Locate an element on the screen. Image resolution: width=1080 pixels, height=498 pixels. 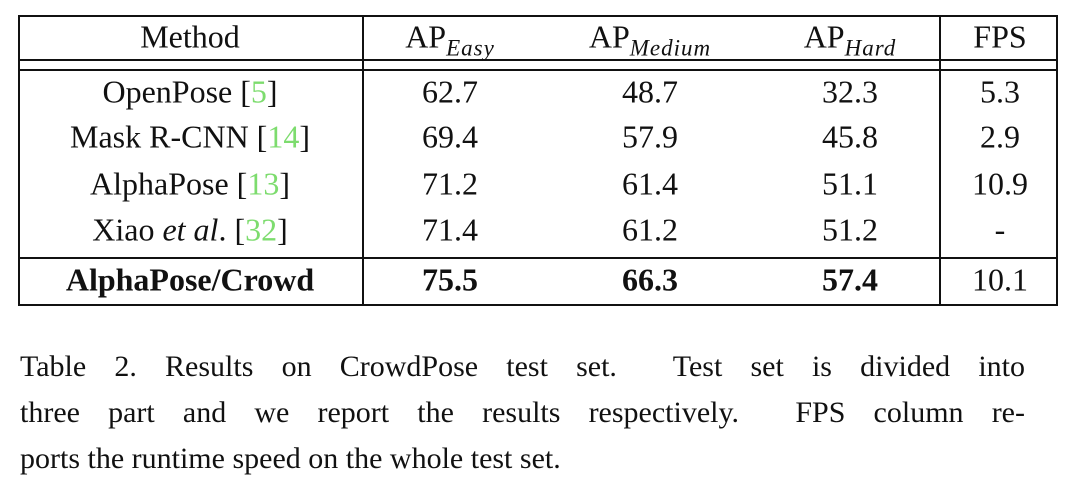
value-cell: 51.1 is located at coordinates (850, 184).